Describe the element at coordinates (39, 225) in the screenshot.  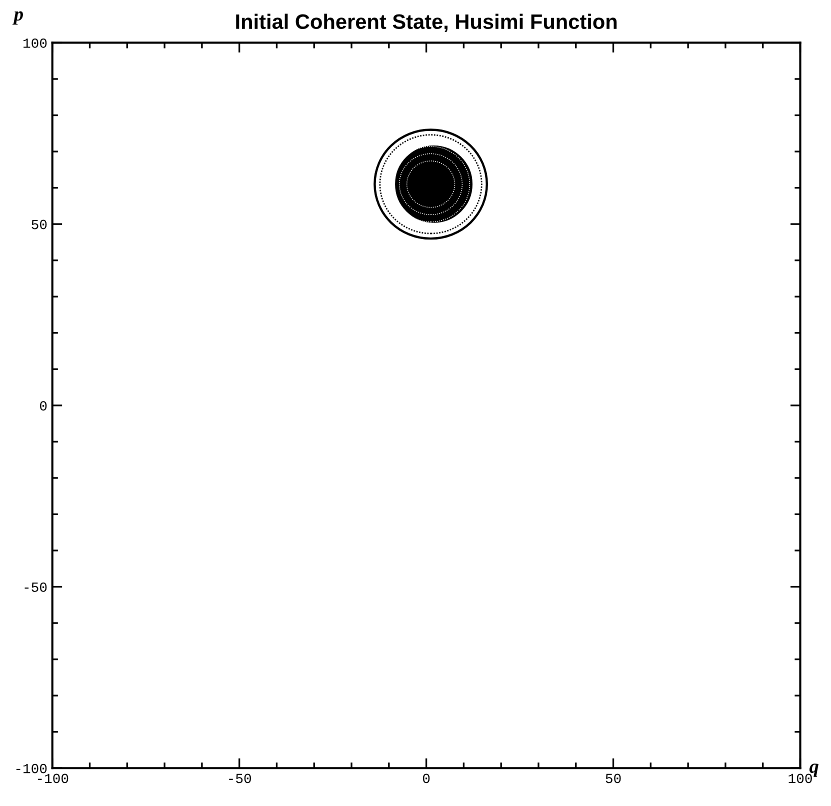
I see `y-tick-label: 50` at that location.